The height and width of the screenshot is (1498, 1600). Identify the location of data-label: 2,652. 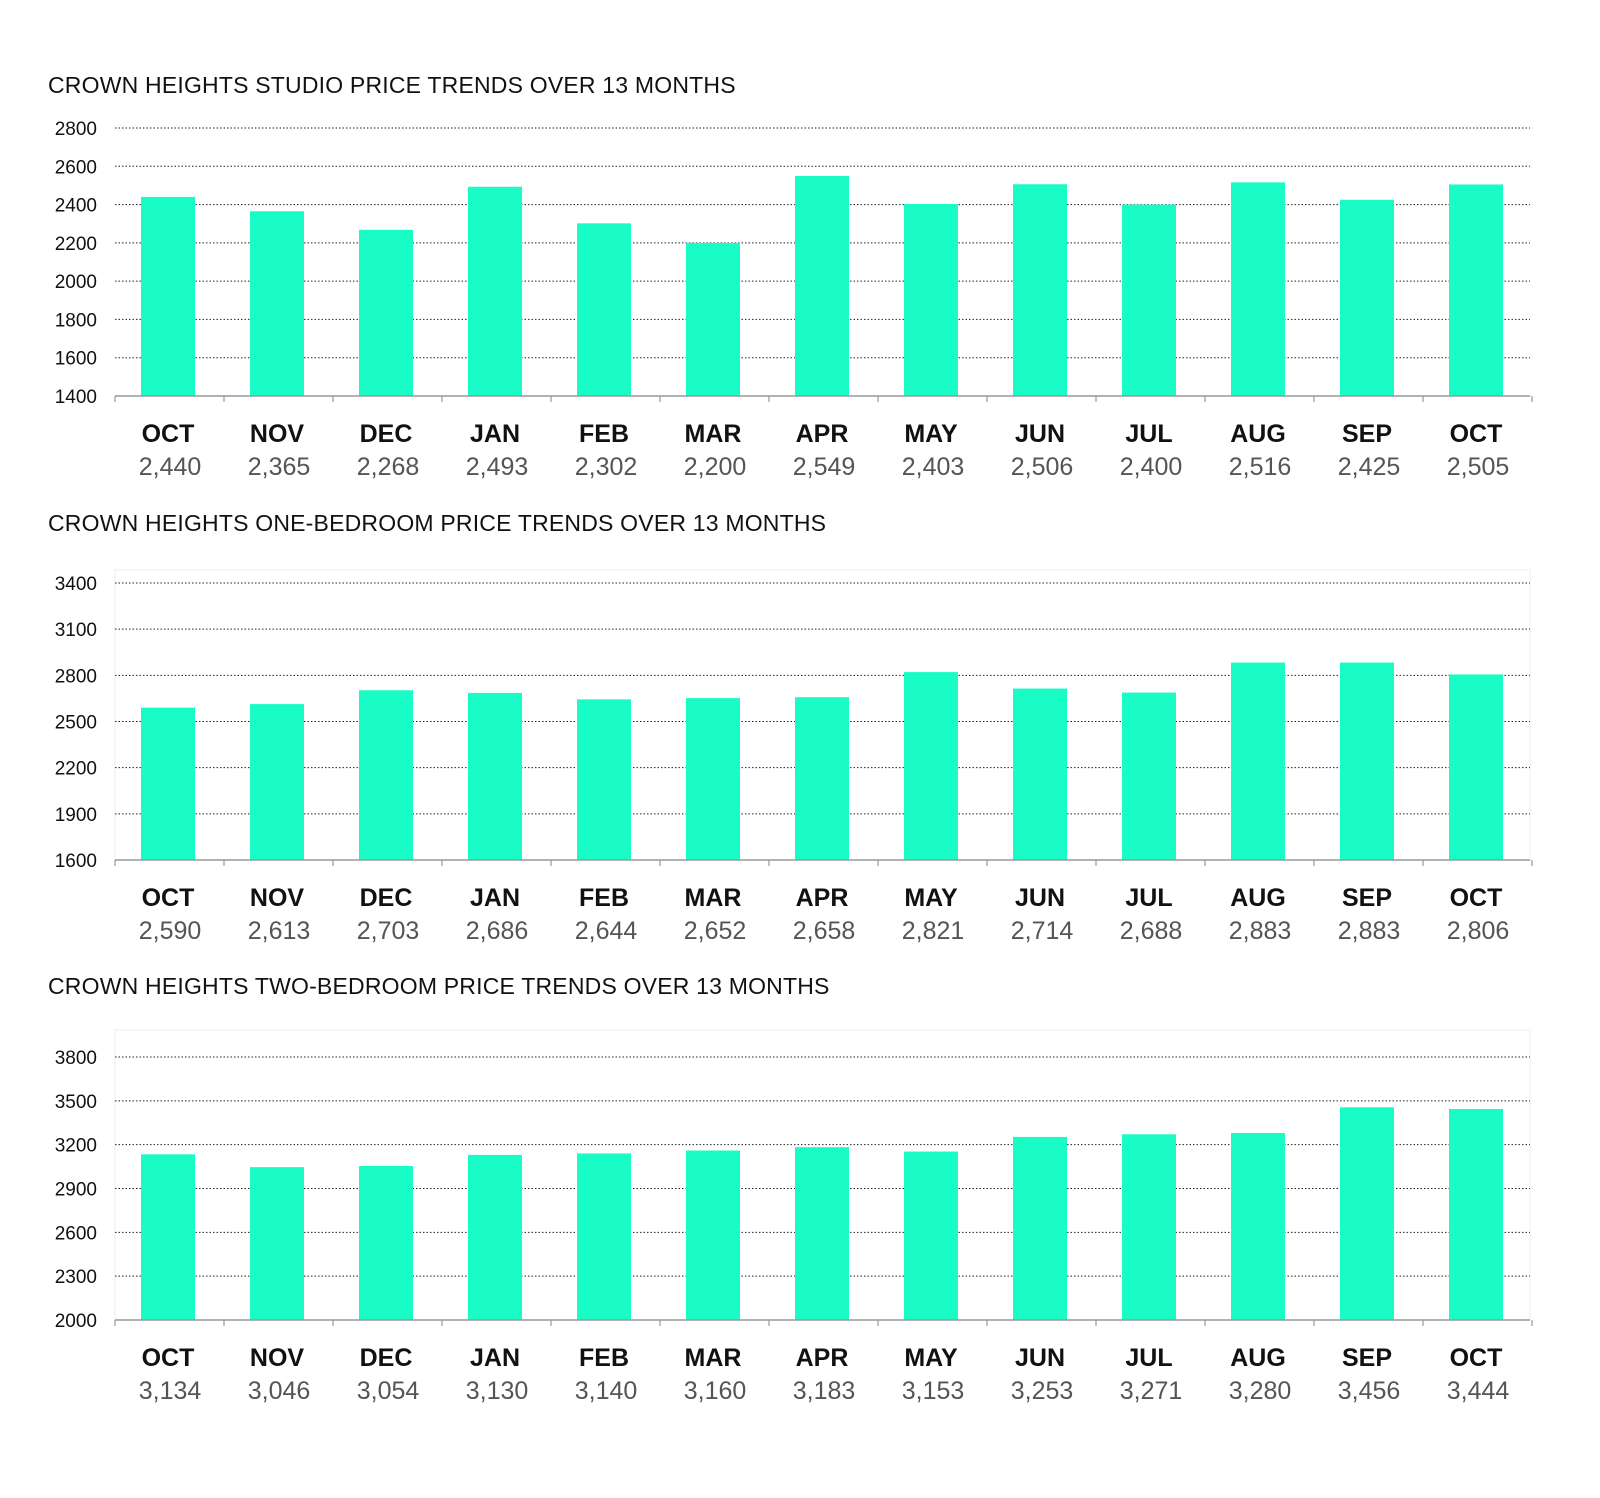
(715, 931).